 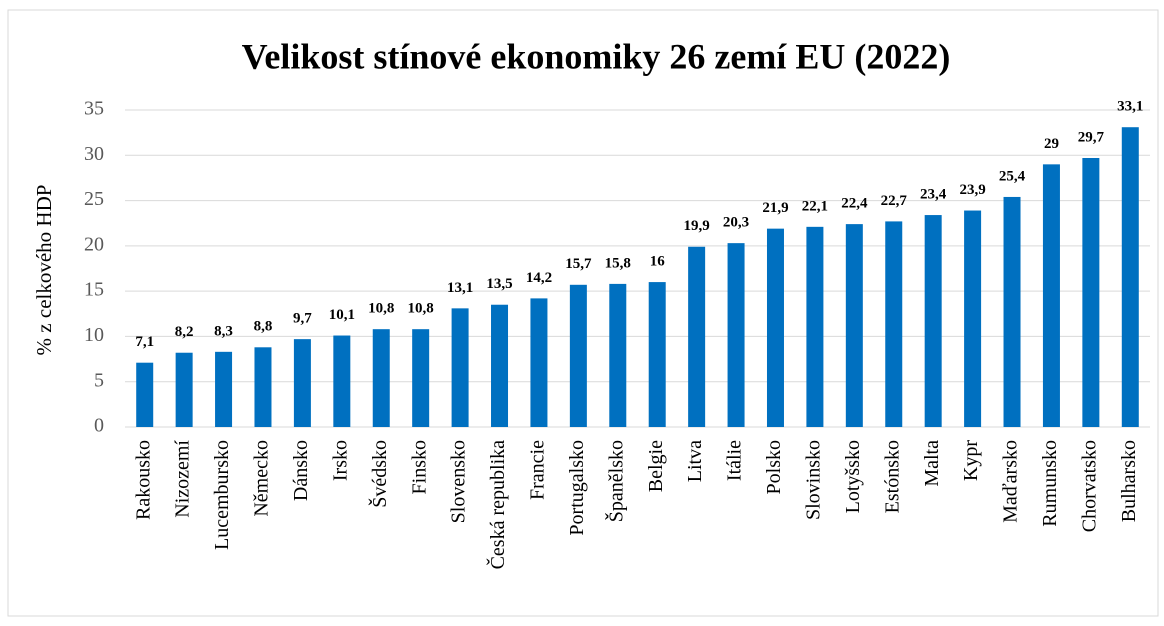 I want to click on y-tick-label: 20, so click(x=94, y=244).